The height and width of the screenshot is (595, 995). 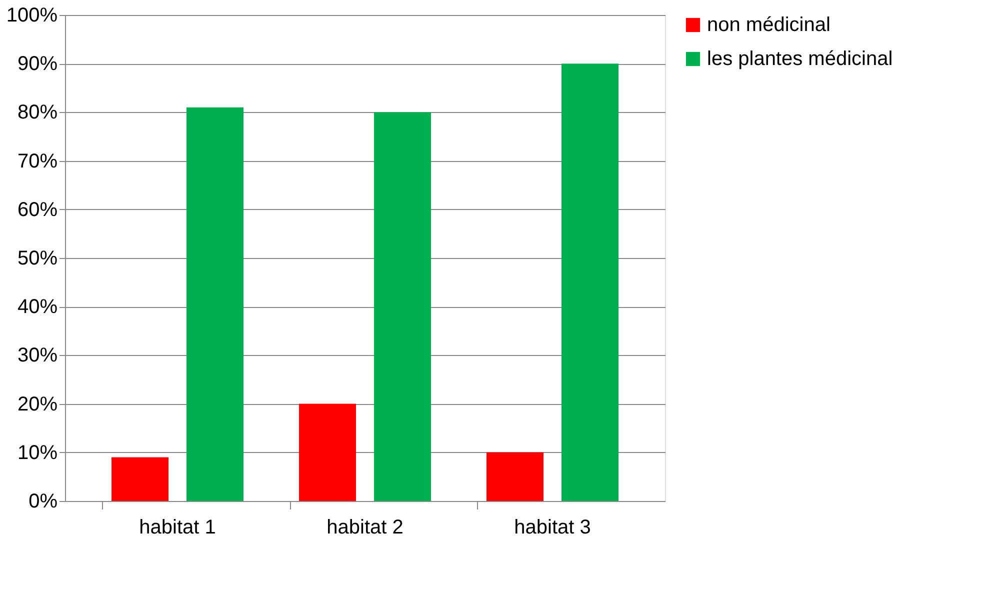 I want to click on x-tick-label: habitat 2, so click(x=365, y=527).